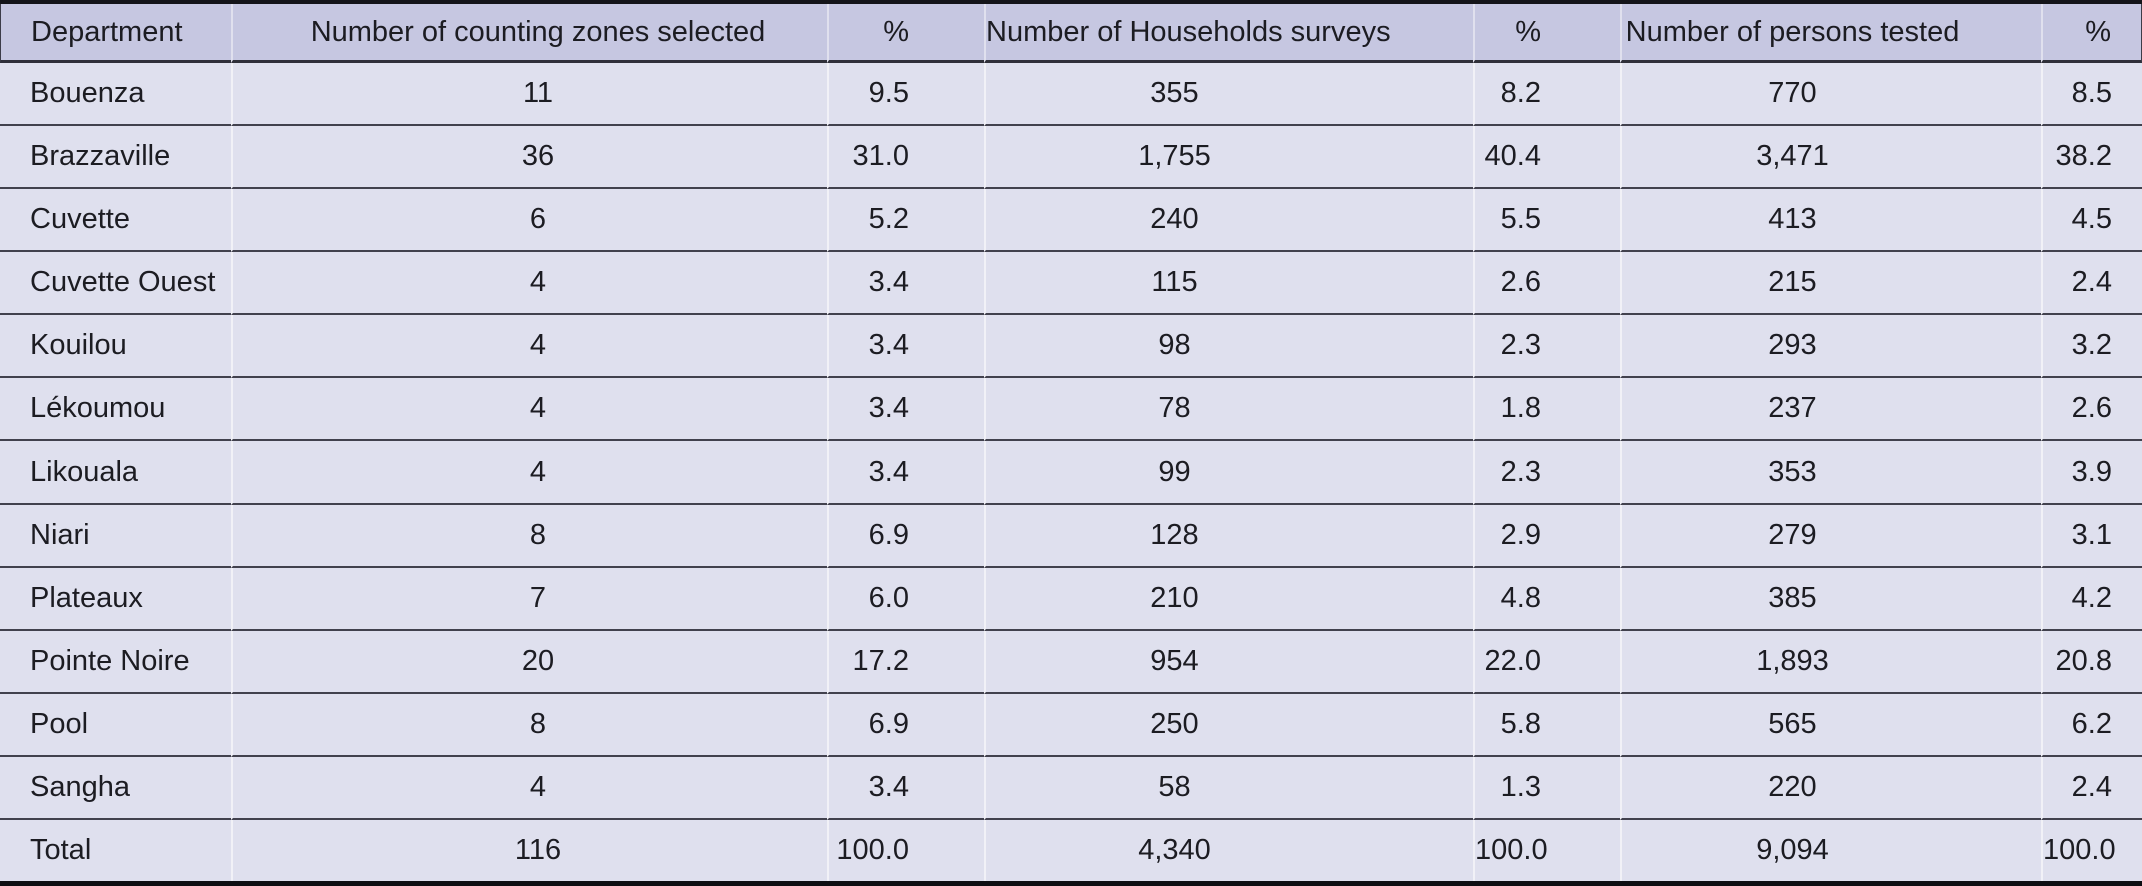 This screenshot has width=2142, height=886. What do you see at coordinates (2091, 347) in the screenshot?
I see `cell-persons-pct: 3.2` at bounding box center [2091, 347].